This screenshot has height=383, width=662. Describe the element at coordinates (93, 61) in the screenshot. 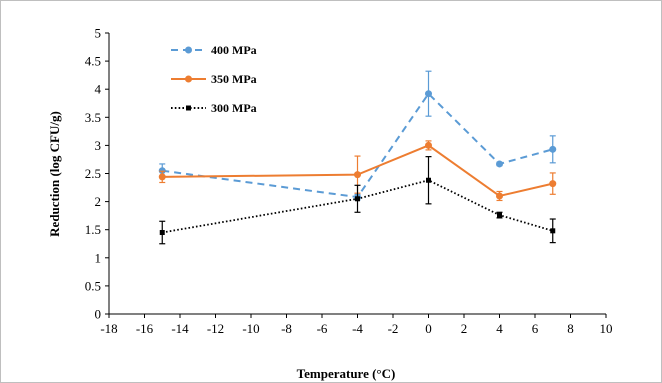

I see `y-tick-label: 4.5` at that location.